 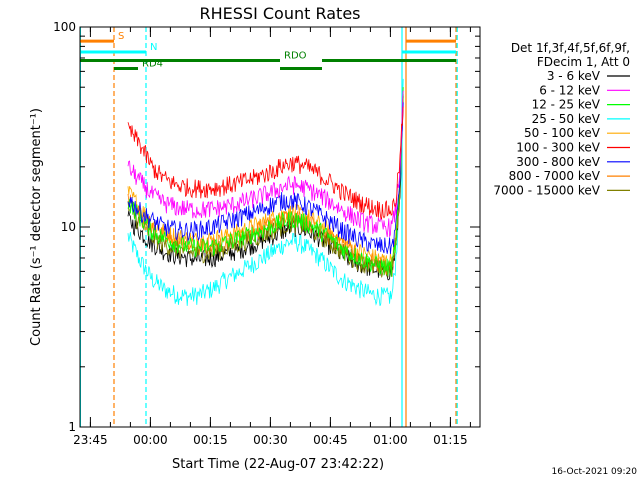 What do you see at coordinates (90, 440) in the screenshot?
I see `x-tick-label-0: 23:45` at bounding box center [90, 440].